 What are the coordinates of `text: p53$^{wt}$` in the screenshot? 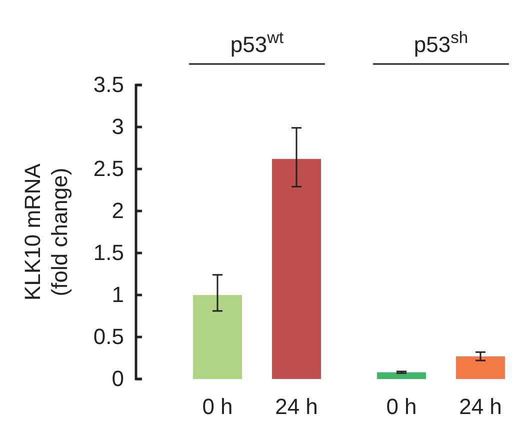 It's located at (257, 43).